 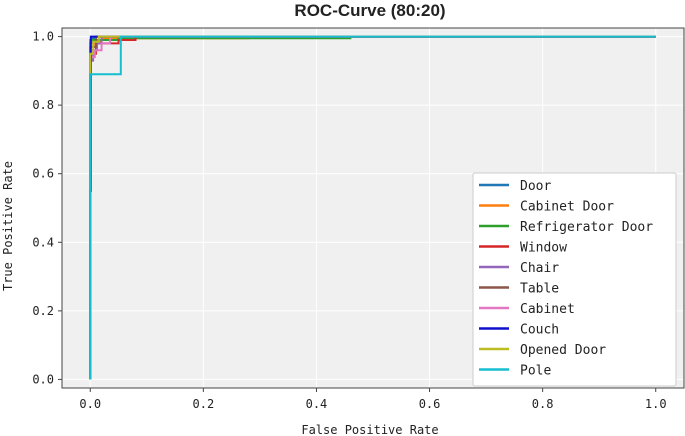 What do you see at coordinates (547, 309) in the screenshot?
I see `legend-entry: Cabinet` at bounding box center [547, 309].